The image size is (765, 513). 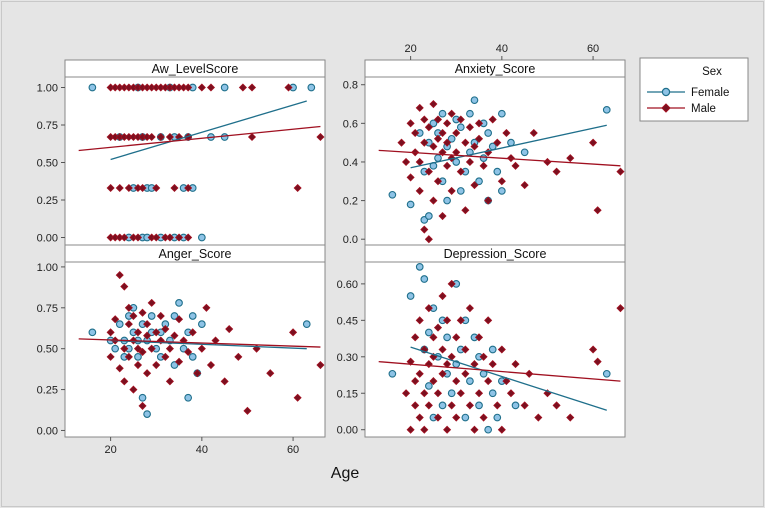 What do you see at coordinates (410, 49) in the screenshot?
I see `anxiety-score-x-tick-label: 20` at bounding box center [410, 49].